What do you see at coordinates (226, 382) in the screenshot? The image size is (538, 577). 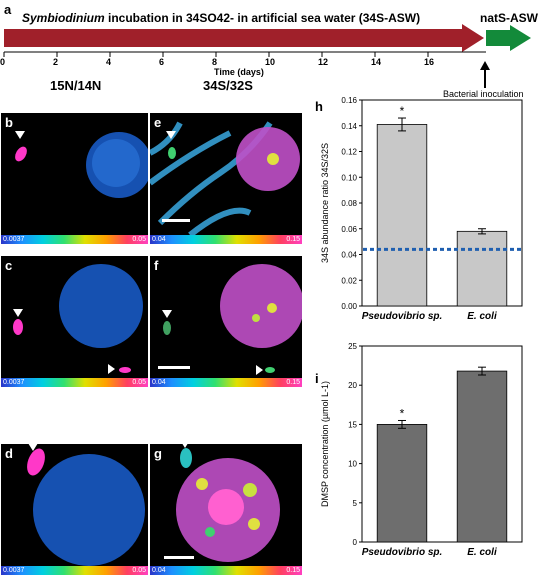 I see `colorbar-f: 0.04 0.15` at bounding box center [226, 382].